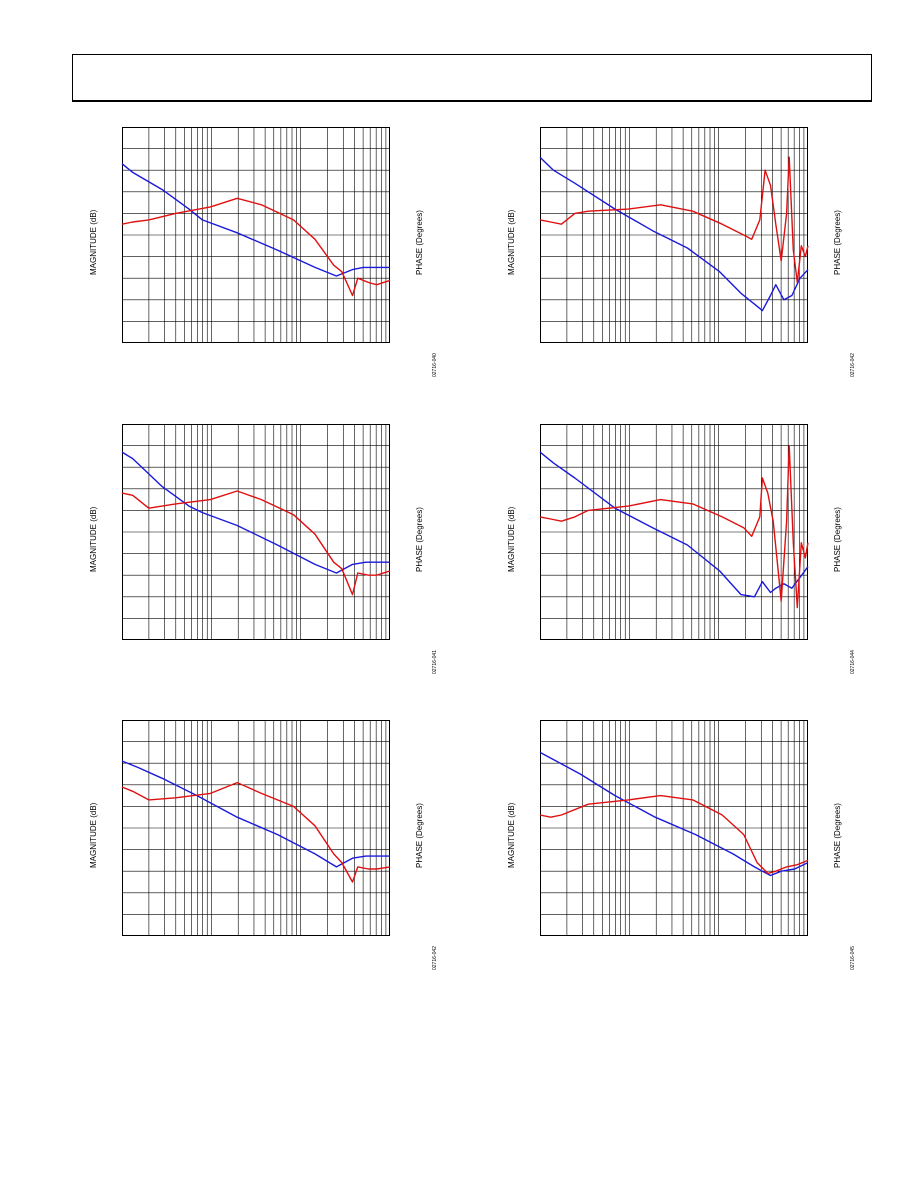 The image size is (918, 1188). I want to click on chart-svg-p2, so click(674, 235).